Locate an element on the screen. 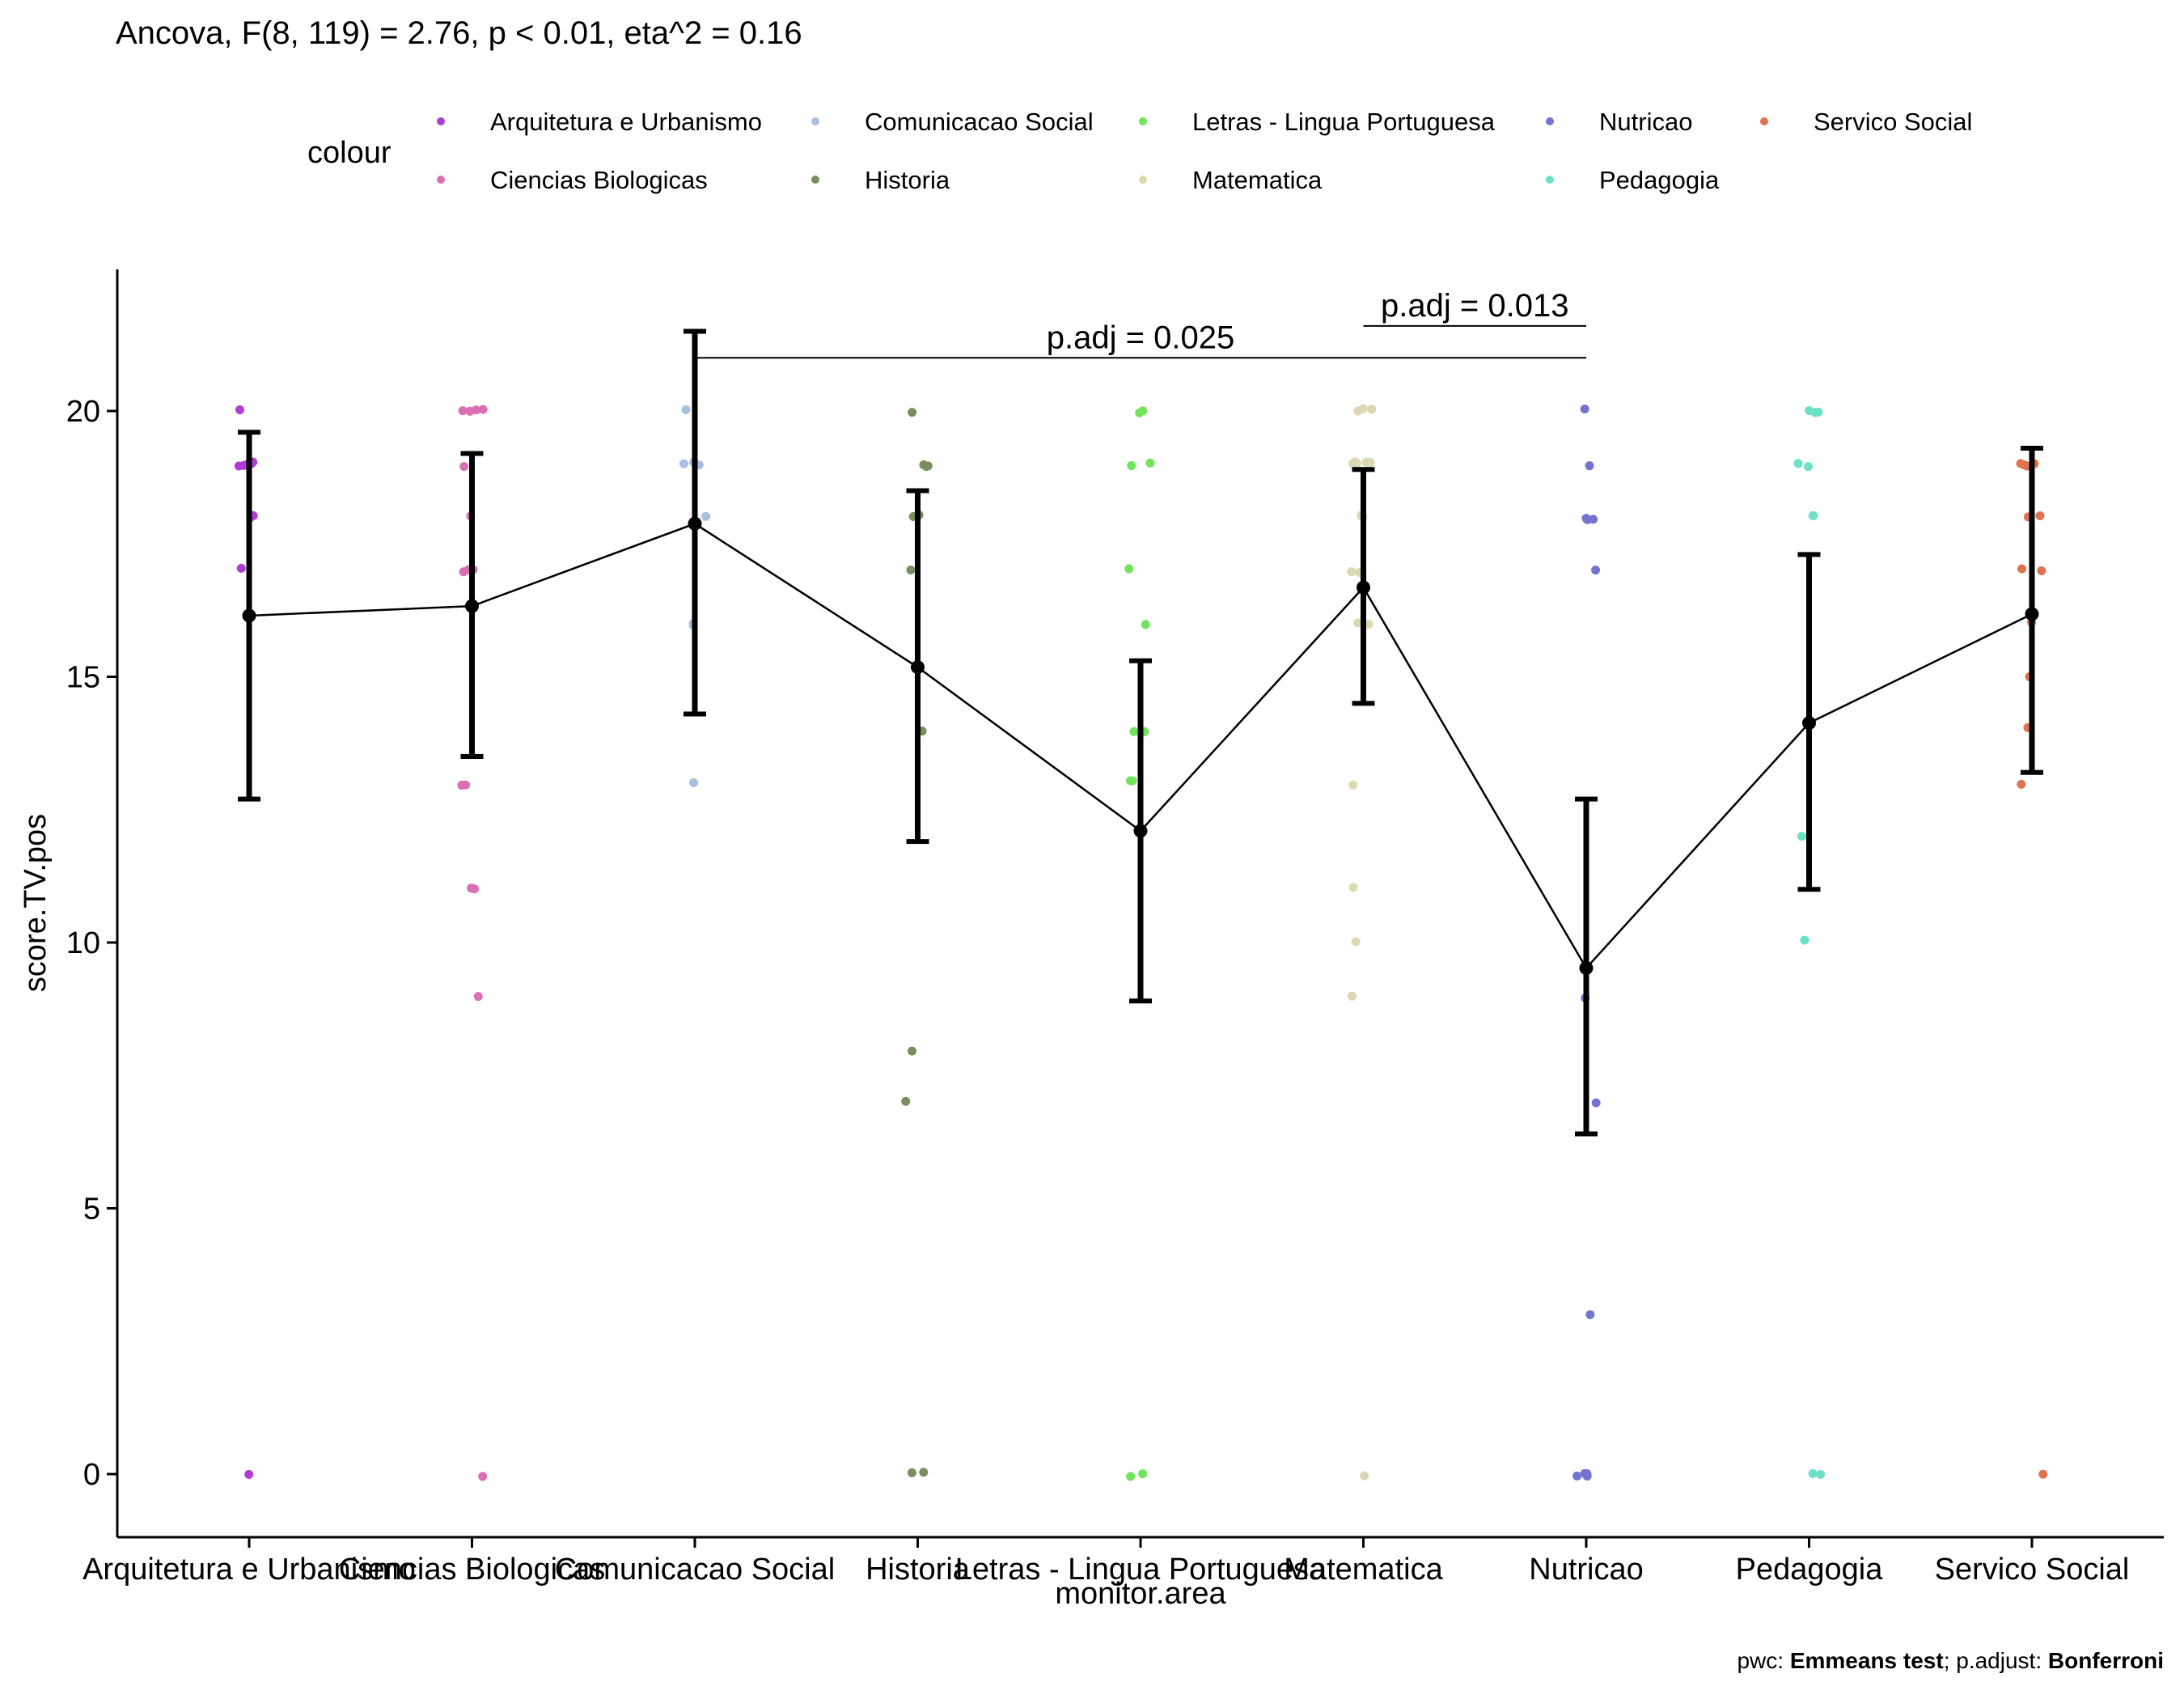 The width and height of the screenshot is (2184, 1699). y-tick-label: 0 is located at coordinates (91, 1475).